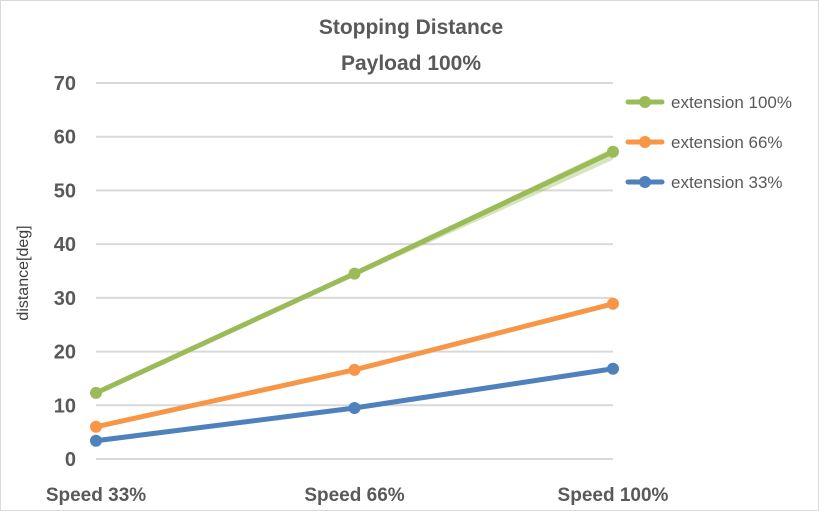 This screenshot has width=819, height=511. Describe the element at coordinates (354, 495) in the screenshot. I see `x-tick-label: Speed 66%` at that location.